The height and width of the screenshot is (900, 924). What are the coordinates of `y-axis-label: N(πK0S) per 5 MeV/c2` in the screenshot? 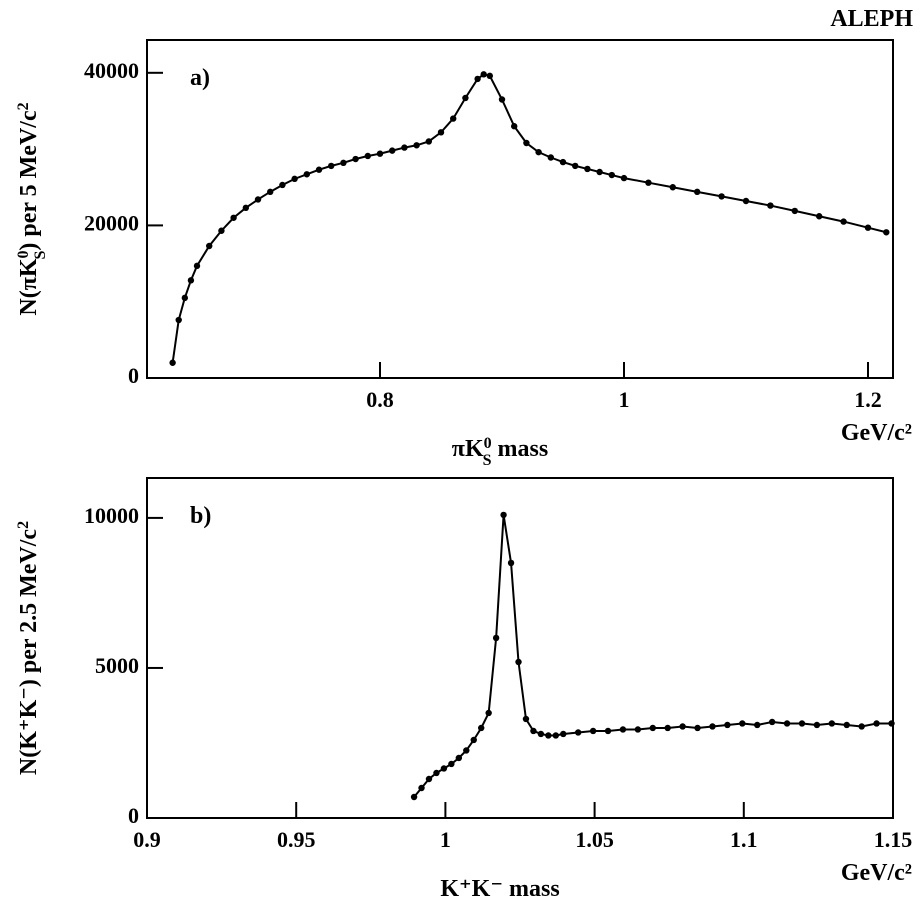 It's located at (32, 208).